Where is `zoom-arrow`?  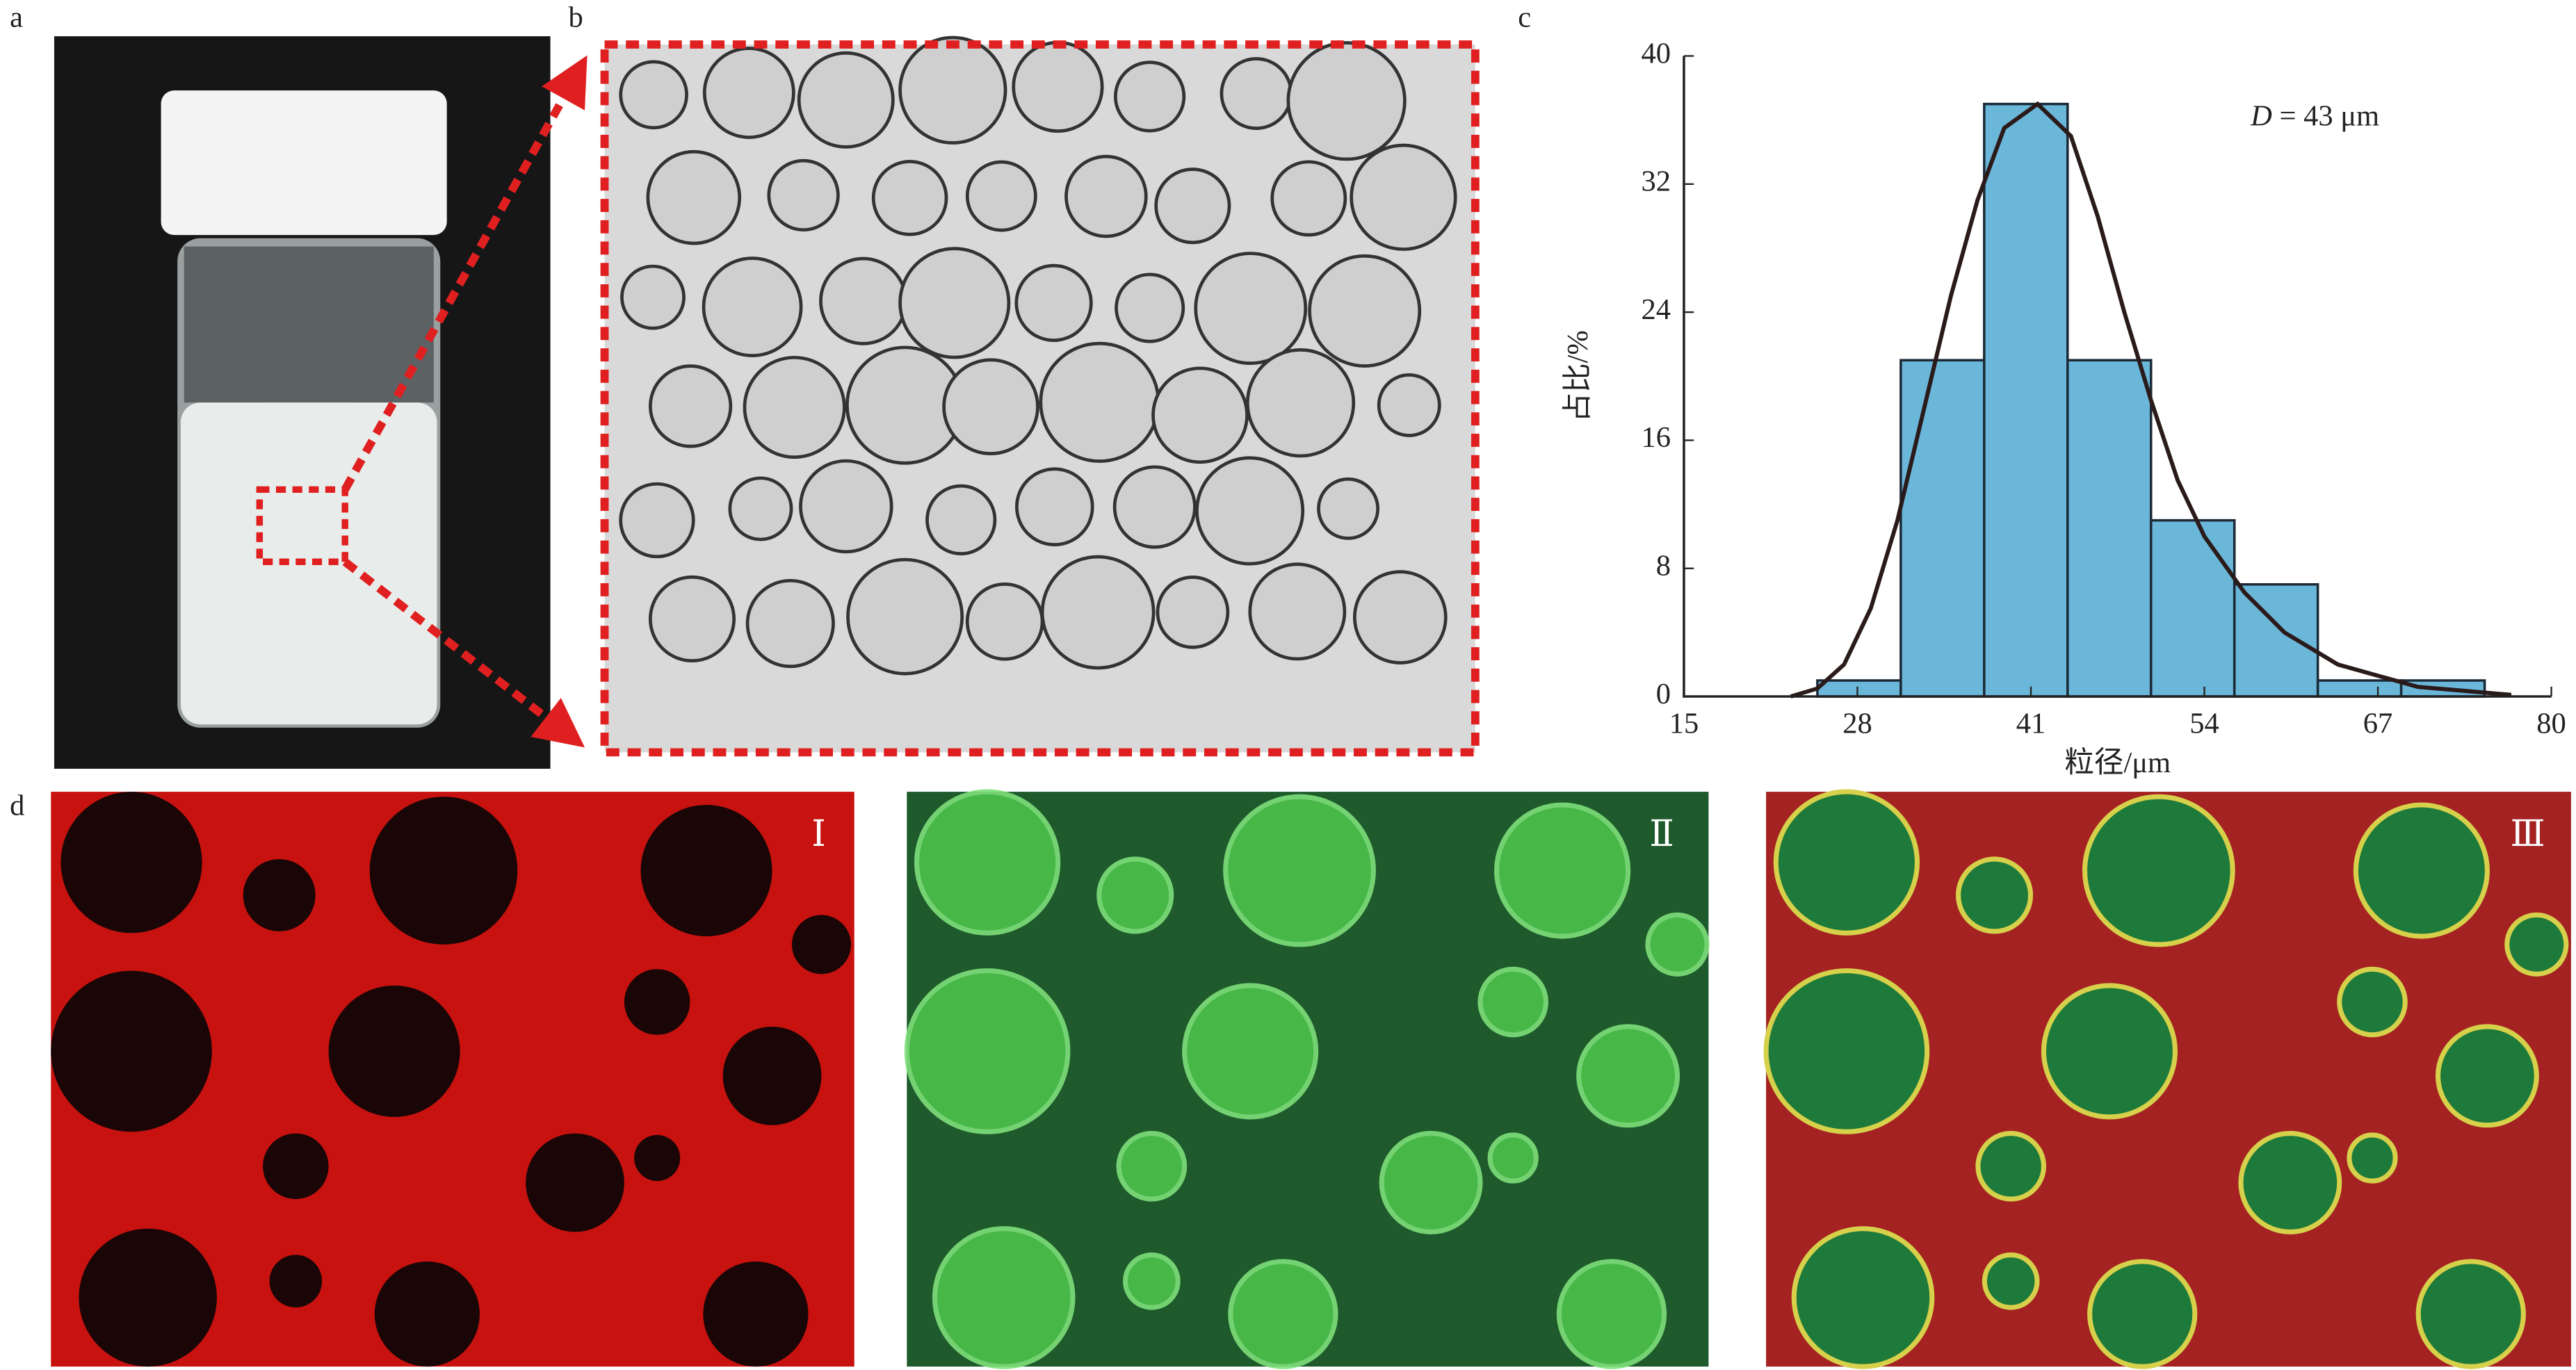
zoom-arrow is located at coordinates (463, 653).